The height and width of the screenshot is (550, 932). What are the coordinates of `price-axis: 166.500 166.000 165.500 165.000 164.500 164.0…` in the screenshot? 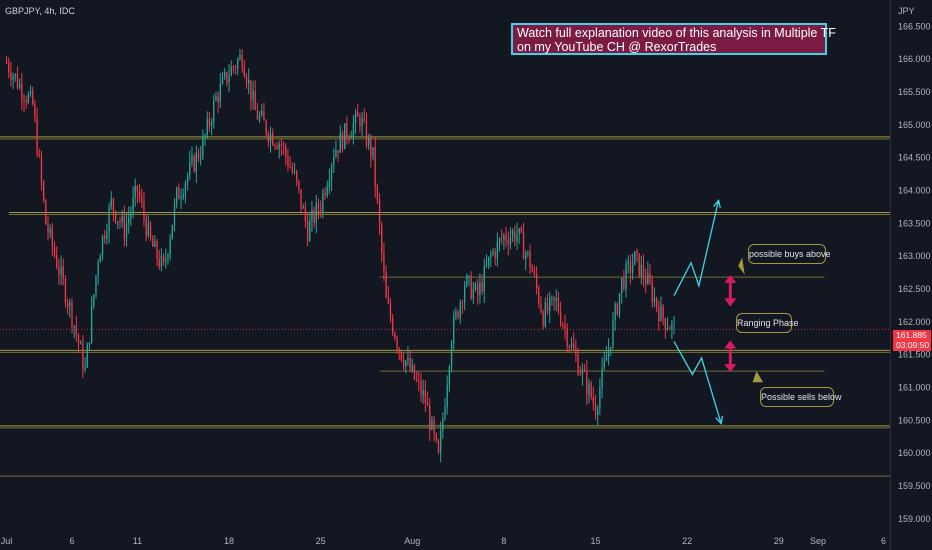 It's located at (914, 272).